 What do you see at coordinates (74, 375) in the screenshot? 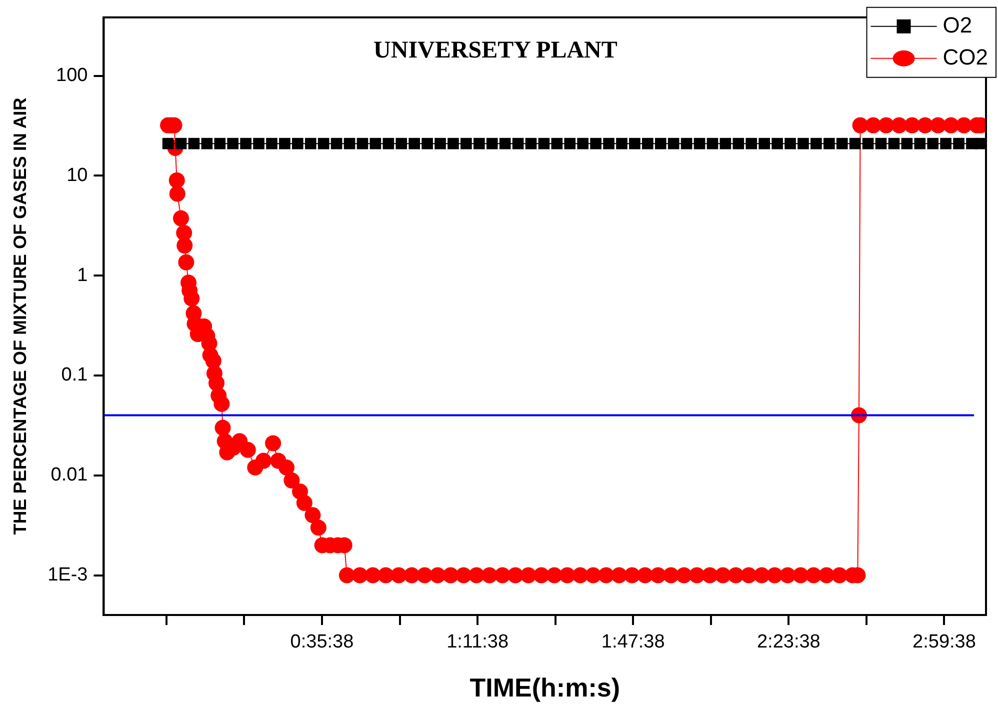
I see `y-tick-label: 0.1` at bounding box center [74, 375].